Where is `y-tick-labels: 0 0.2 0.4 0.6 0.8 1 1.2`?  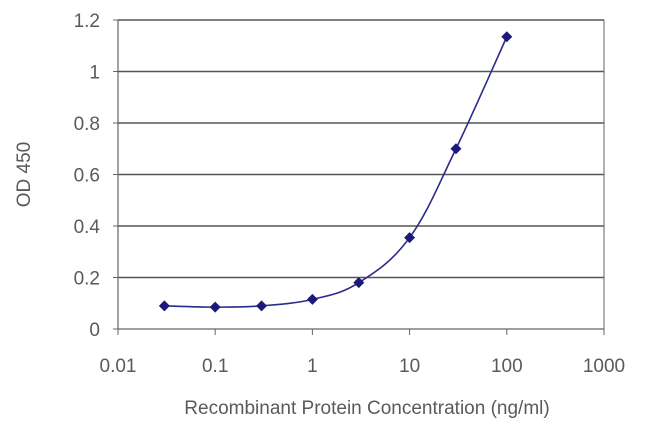
y-tick-labels: 0 0.2 0.4 0.6 0.8 1 1.2 is located at coordinates (87, 176).